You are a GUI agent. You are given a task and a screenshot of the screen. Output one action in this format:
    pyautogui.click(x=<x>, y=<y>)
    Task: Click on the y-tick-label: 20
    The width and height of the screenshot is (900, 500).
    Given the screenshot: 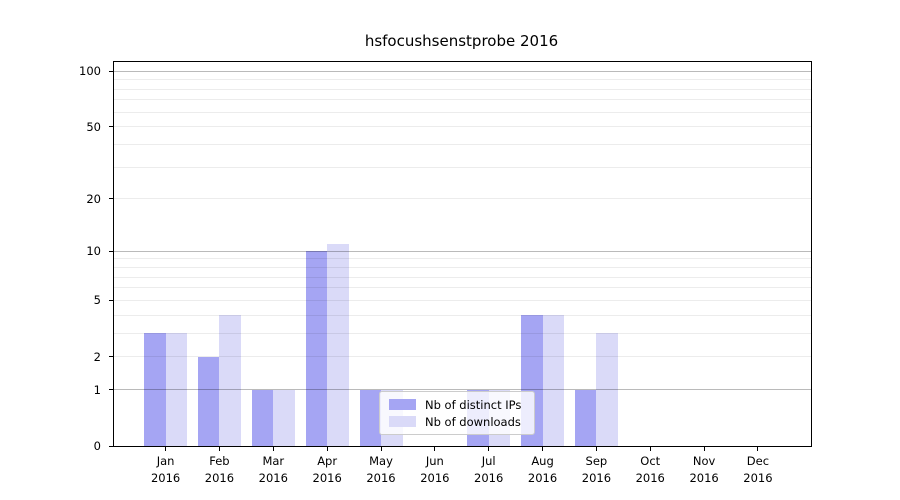 What is the action you would take?
    pyautogui.click(x=93, y=198)
    